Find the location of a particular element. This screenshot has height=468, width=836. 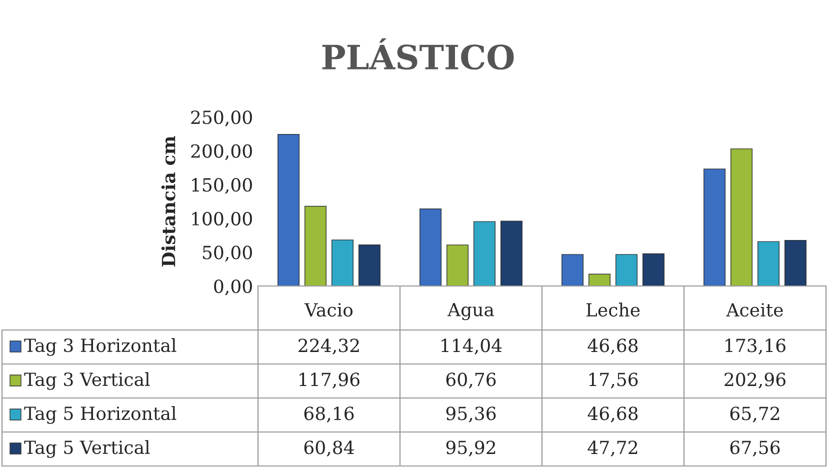

y-tick-label: 200,00 is located at coordinates (221, 152).